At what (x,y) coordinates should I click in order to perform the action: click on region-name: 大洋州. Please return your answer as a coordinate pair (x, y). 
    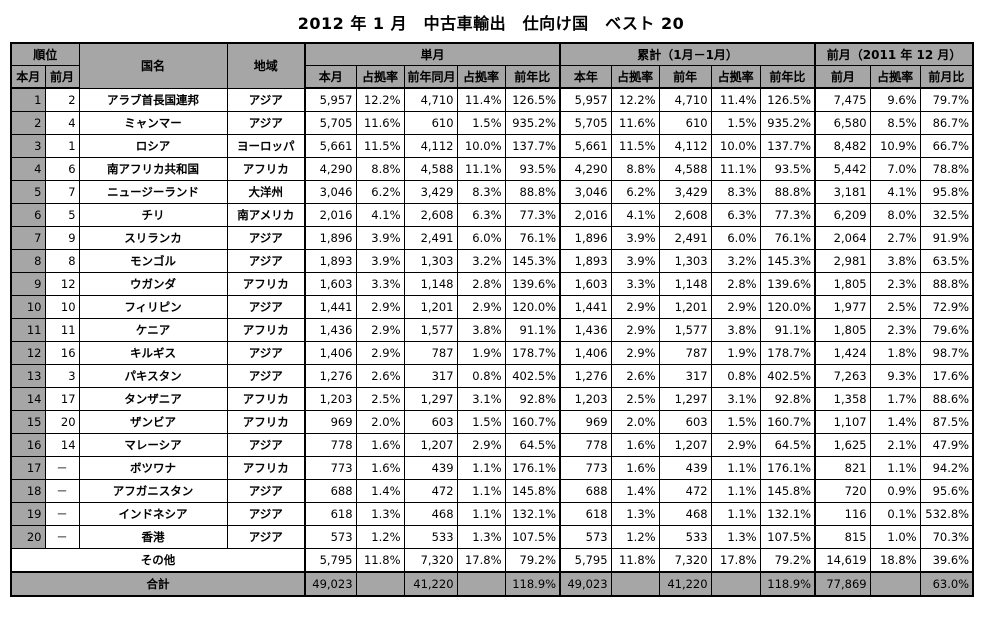
    Looking at the image, I should click on (266, 192).